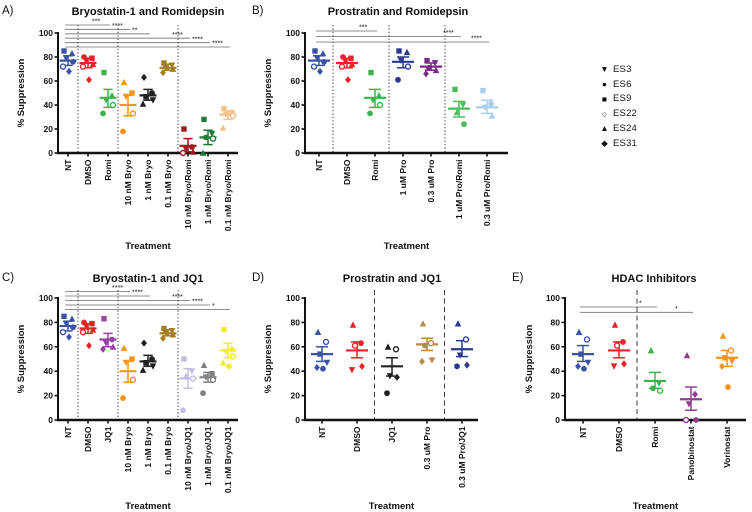 The width and height of the screenshot is (752, 512). Describe the element at coordinates (347, 172) in the screenshot. I see `x-tick-label: DMSO` at that location.